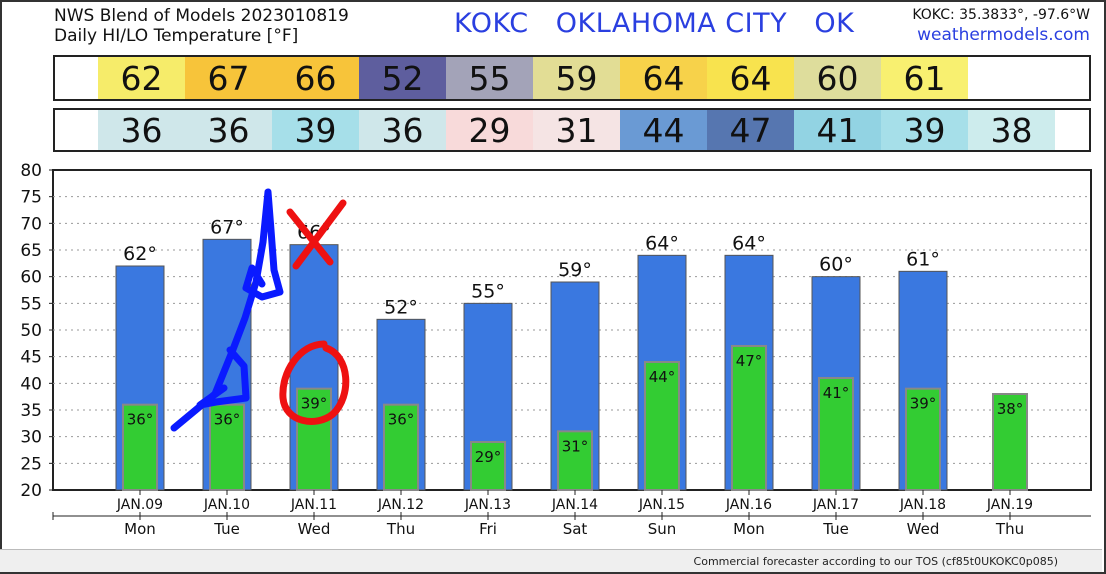  What do you see at coordinates (31, 251) in the screenshot?
I see `y-tick-label: 65` at bounding box center [31, 251].